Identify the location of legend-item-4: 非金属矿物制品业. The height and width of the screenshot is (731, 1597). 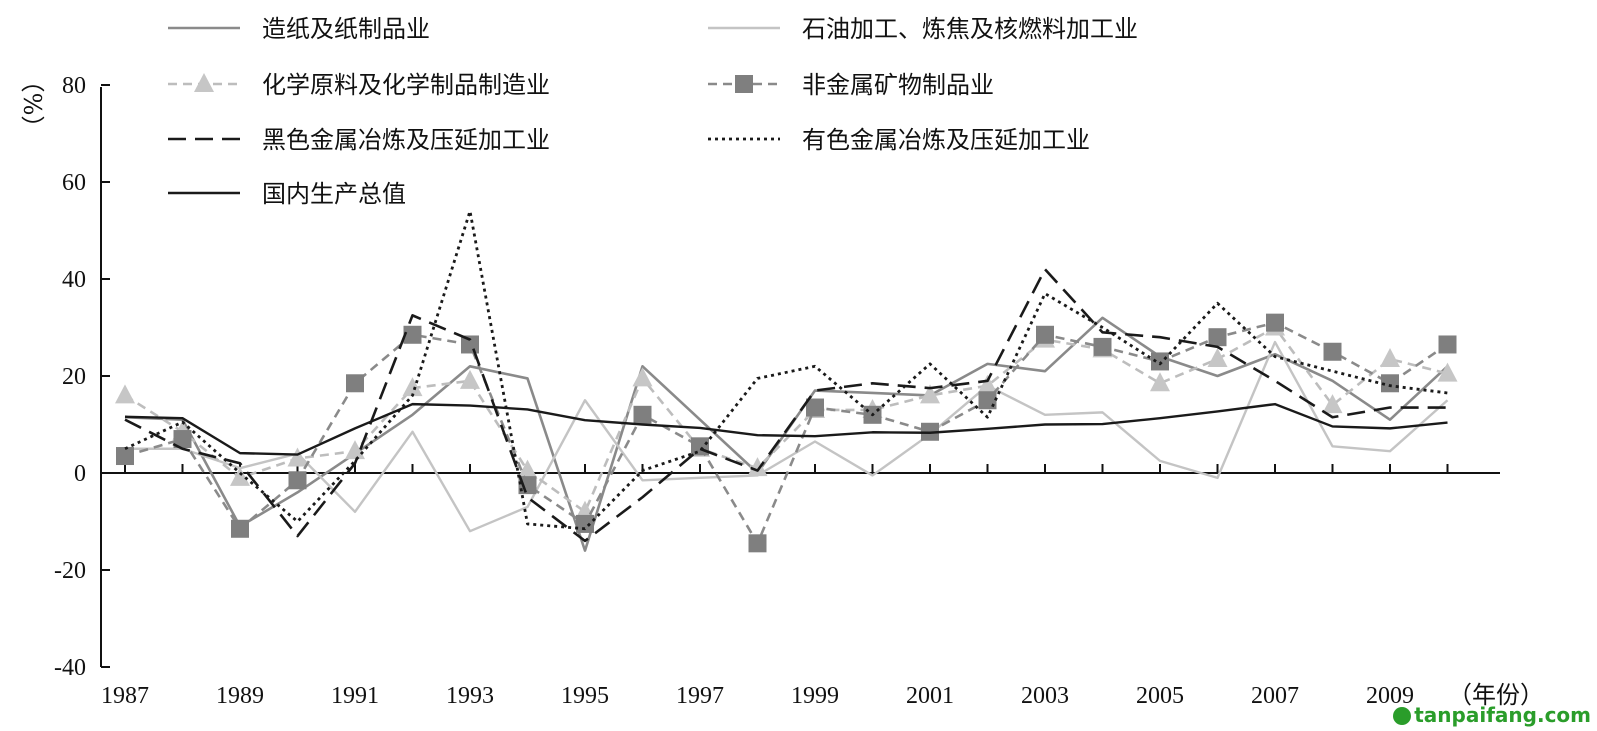
(851, 85).